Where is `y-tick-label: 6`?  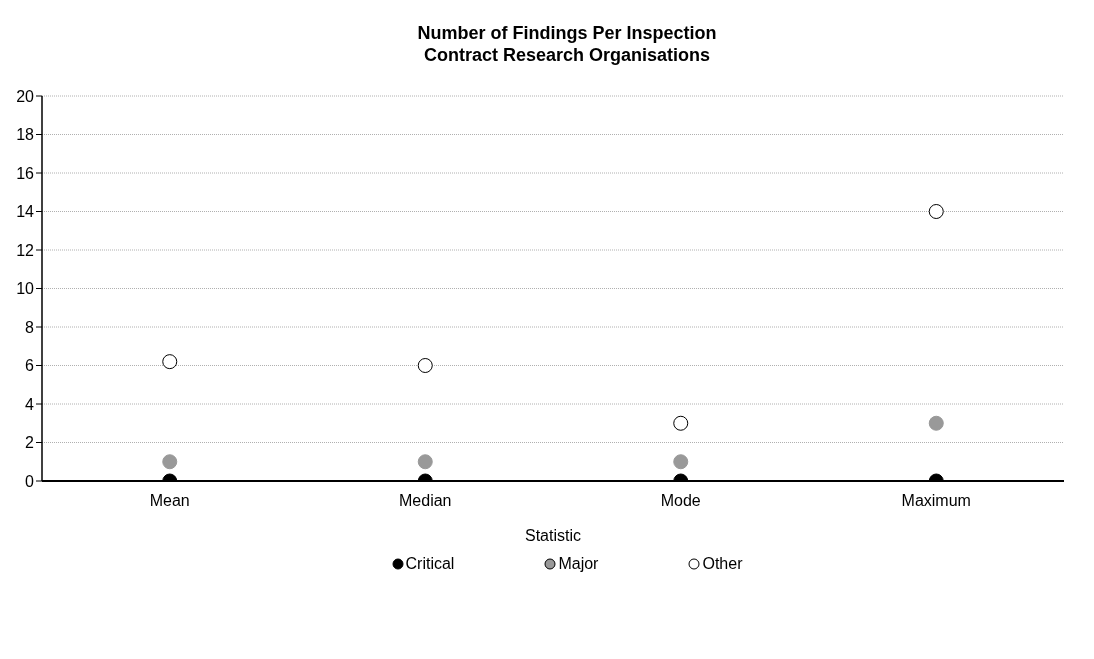 y-tick-label: 6 is located at coordinates (30, 366).